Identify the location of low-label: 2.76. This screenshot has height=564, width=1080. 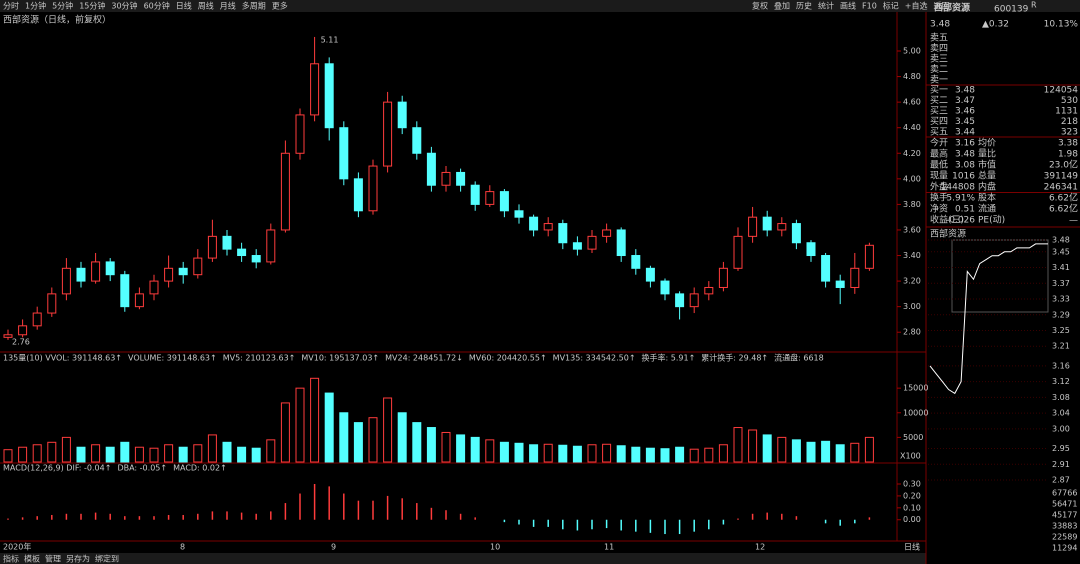
(21, 341).